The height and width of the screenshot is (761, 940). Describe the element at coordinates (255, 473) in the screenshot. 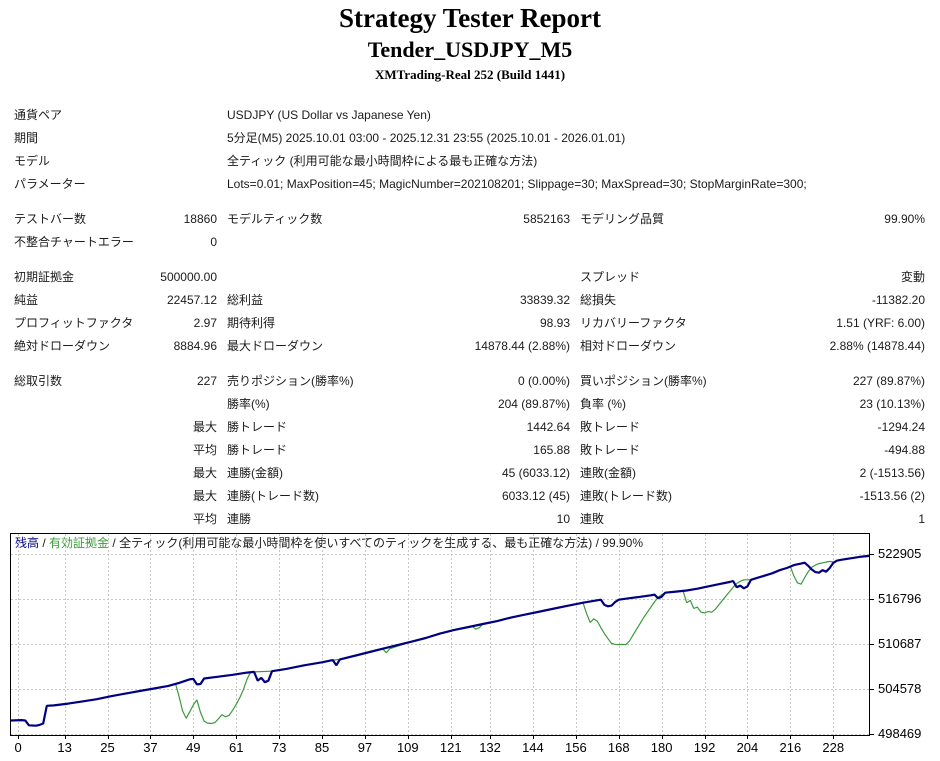

I see `report-label: 連勝(金額)` at that location.